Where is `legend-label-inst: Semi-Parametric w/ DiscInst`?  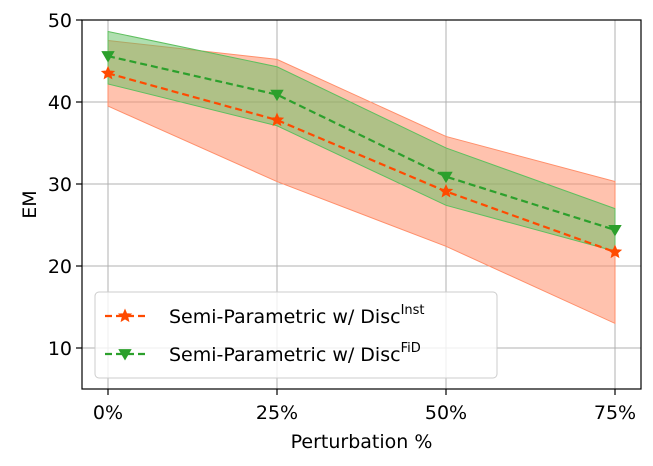 legend-label-inst: Semi-Parametric w/ DiscInst is located at coordinates (297, 315).